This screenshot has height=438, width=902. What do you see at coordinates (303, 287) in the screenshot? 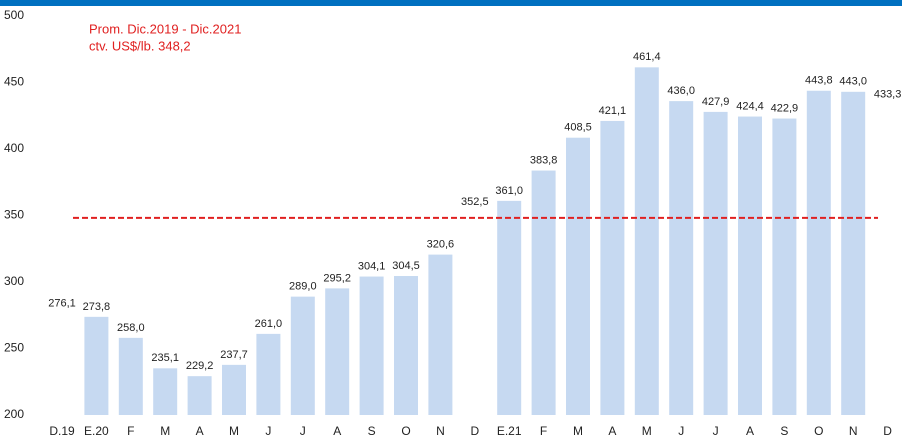
I see `value-label: 289,0` at bounding box center [303, 287].